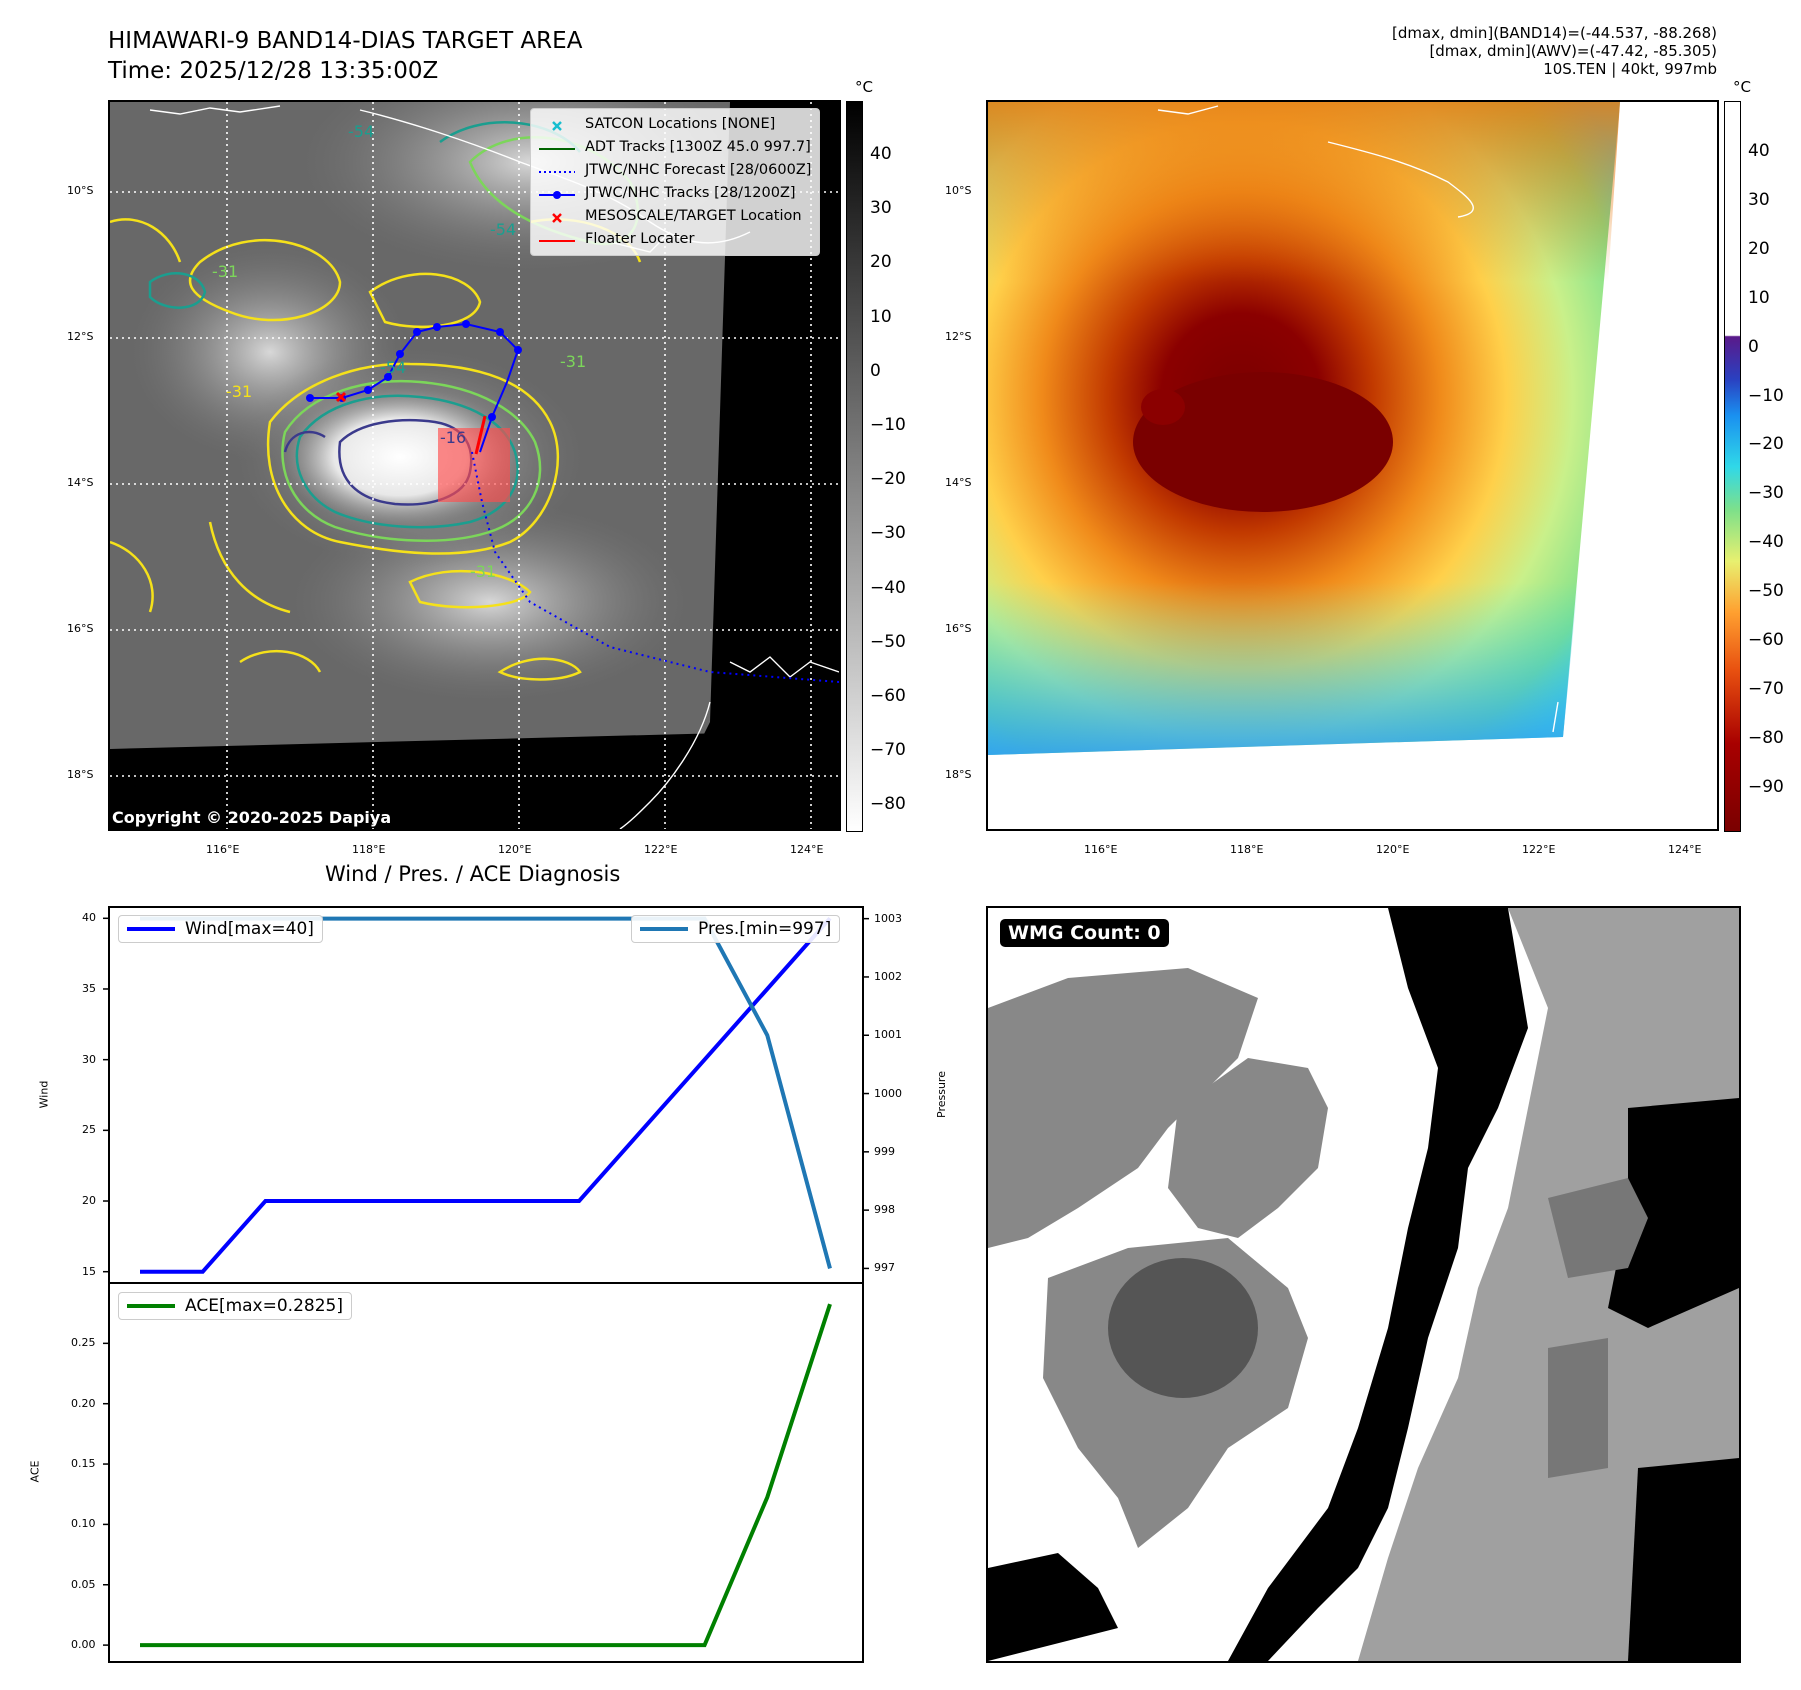 This screenshot has width=1801, height=1690. Describe the element at coordinates (1573, 51) in the screenshot. I see `info-line-2: [dmax, dmin](AWV)=(-47.42, -85.305)` at that location.